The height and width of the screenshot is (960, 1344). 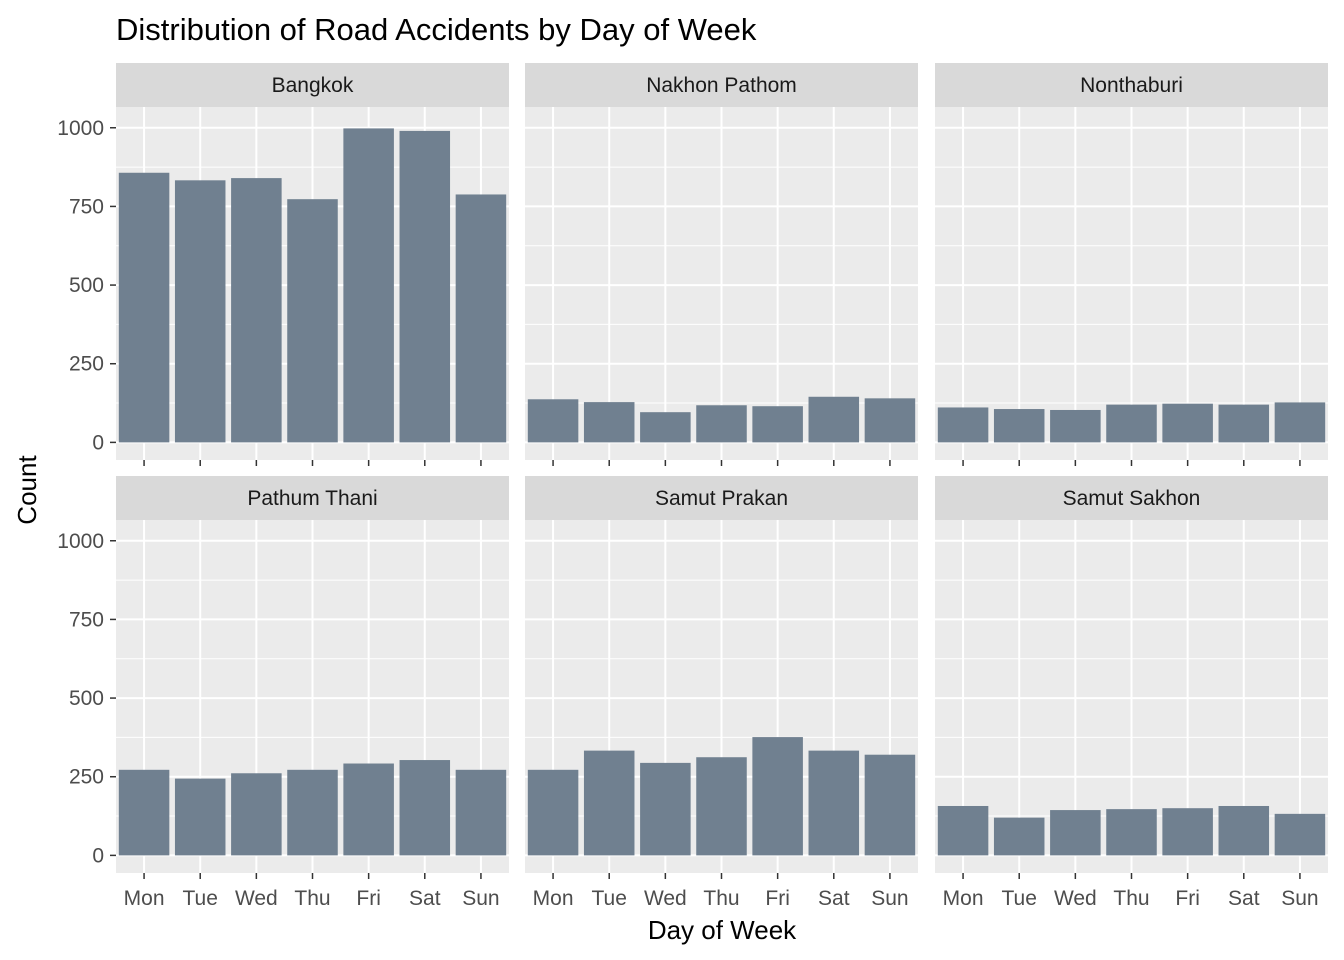 I want to click on facet-strip-label: Bangkok, so click(x=313, y=85).